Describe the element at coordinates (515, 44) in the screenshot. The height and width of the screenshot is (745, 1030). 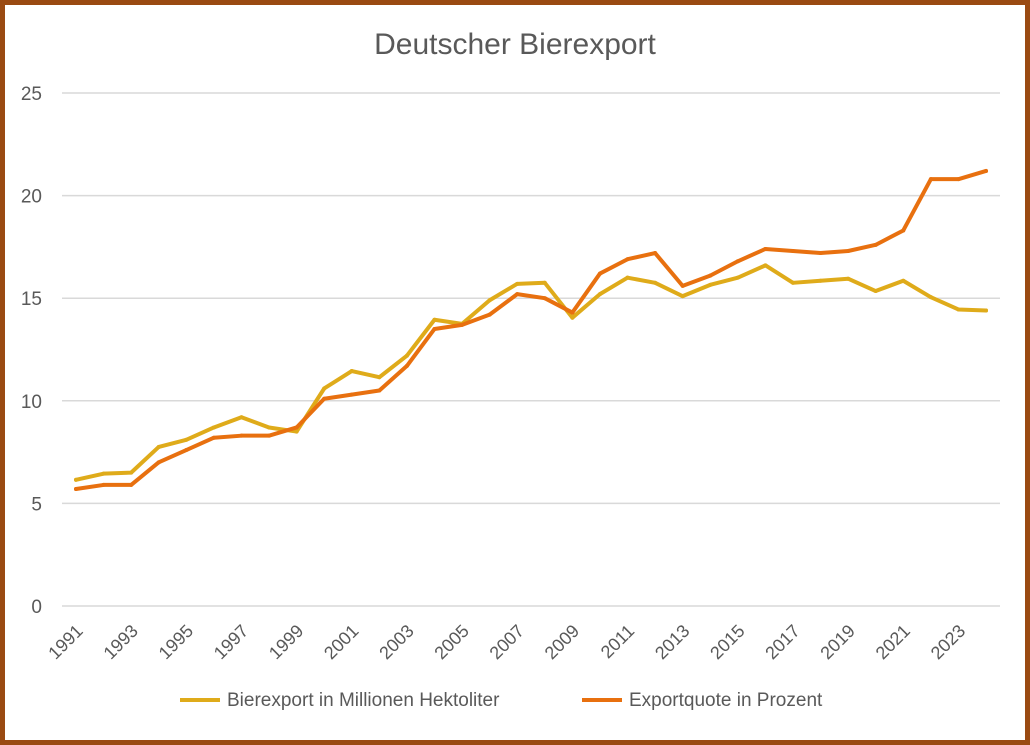
I see `chart-title: Deutscher Bierexport` at that location.